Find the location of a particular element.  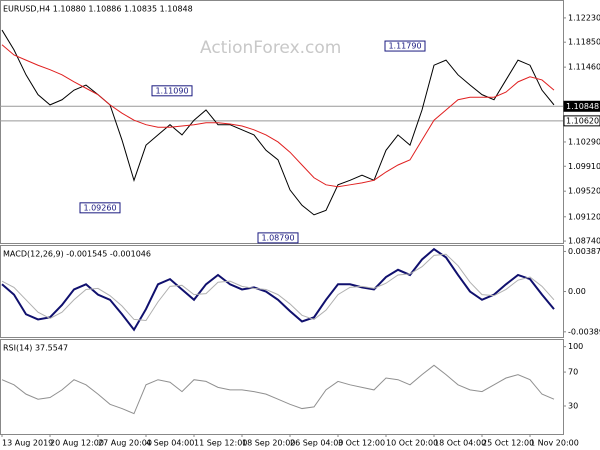

x-tick-label: 4 Sep 04:00 is located at coordinates (170, 443).